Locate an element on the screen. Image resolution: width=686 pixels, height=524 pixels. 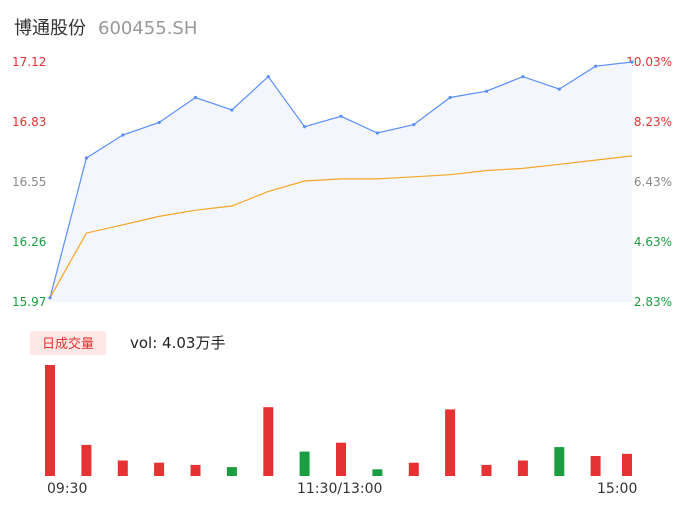
price-label-max: 17.12 is located at coordinates (29, 62).